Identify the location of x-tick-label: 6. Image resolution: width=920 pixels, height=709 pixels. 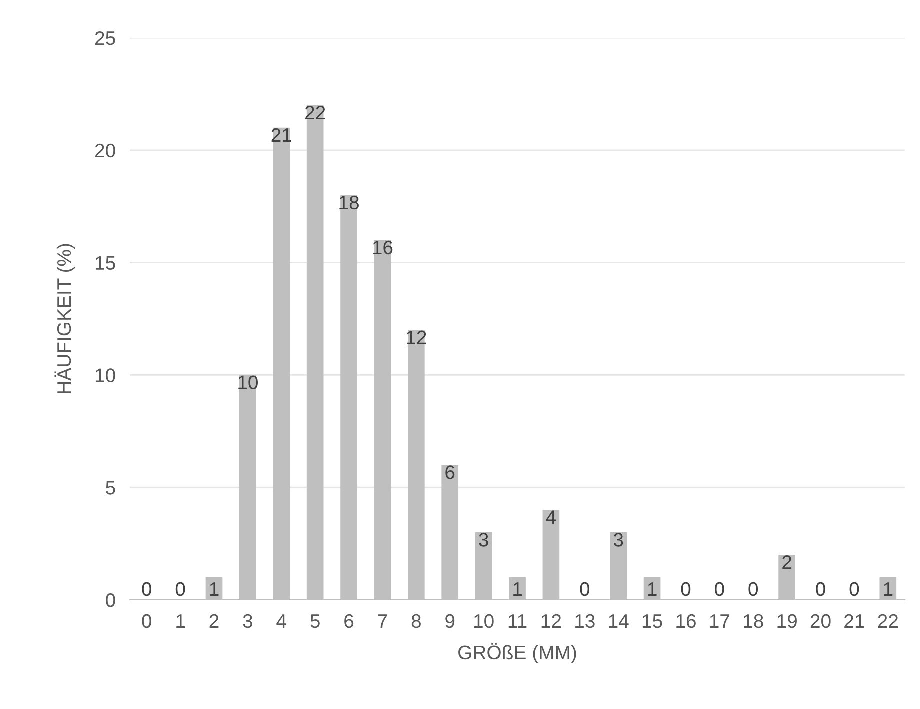
(349, 621).